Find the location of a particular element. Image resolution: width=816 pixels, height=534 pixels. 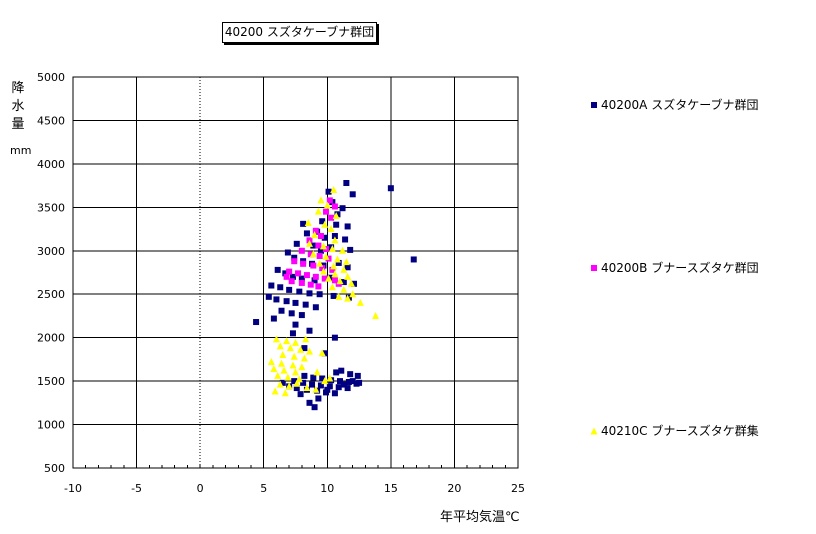

x-tick-label: 10 is located at coordinates (327, 488).